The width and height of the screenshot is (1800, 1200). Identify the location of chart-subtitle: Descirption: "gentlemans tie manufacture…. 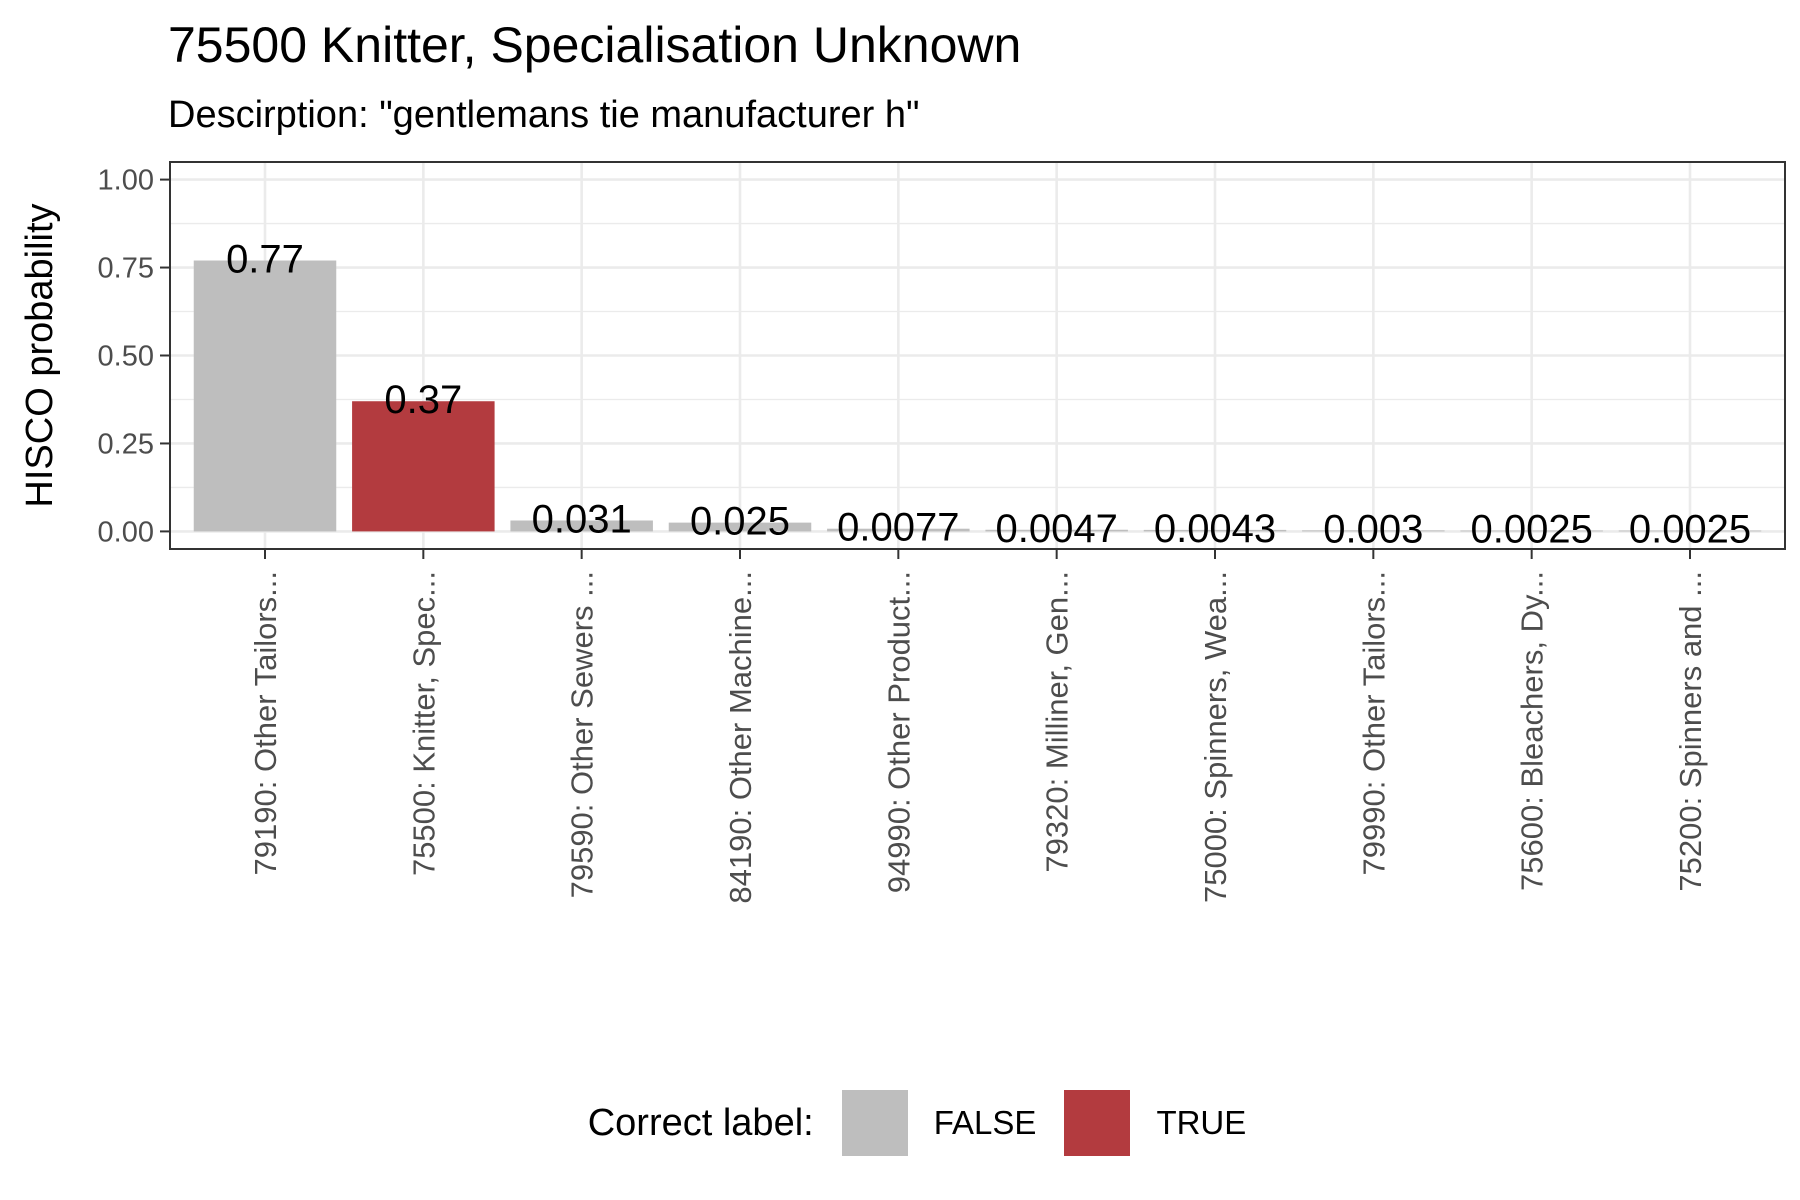
(544, 115).